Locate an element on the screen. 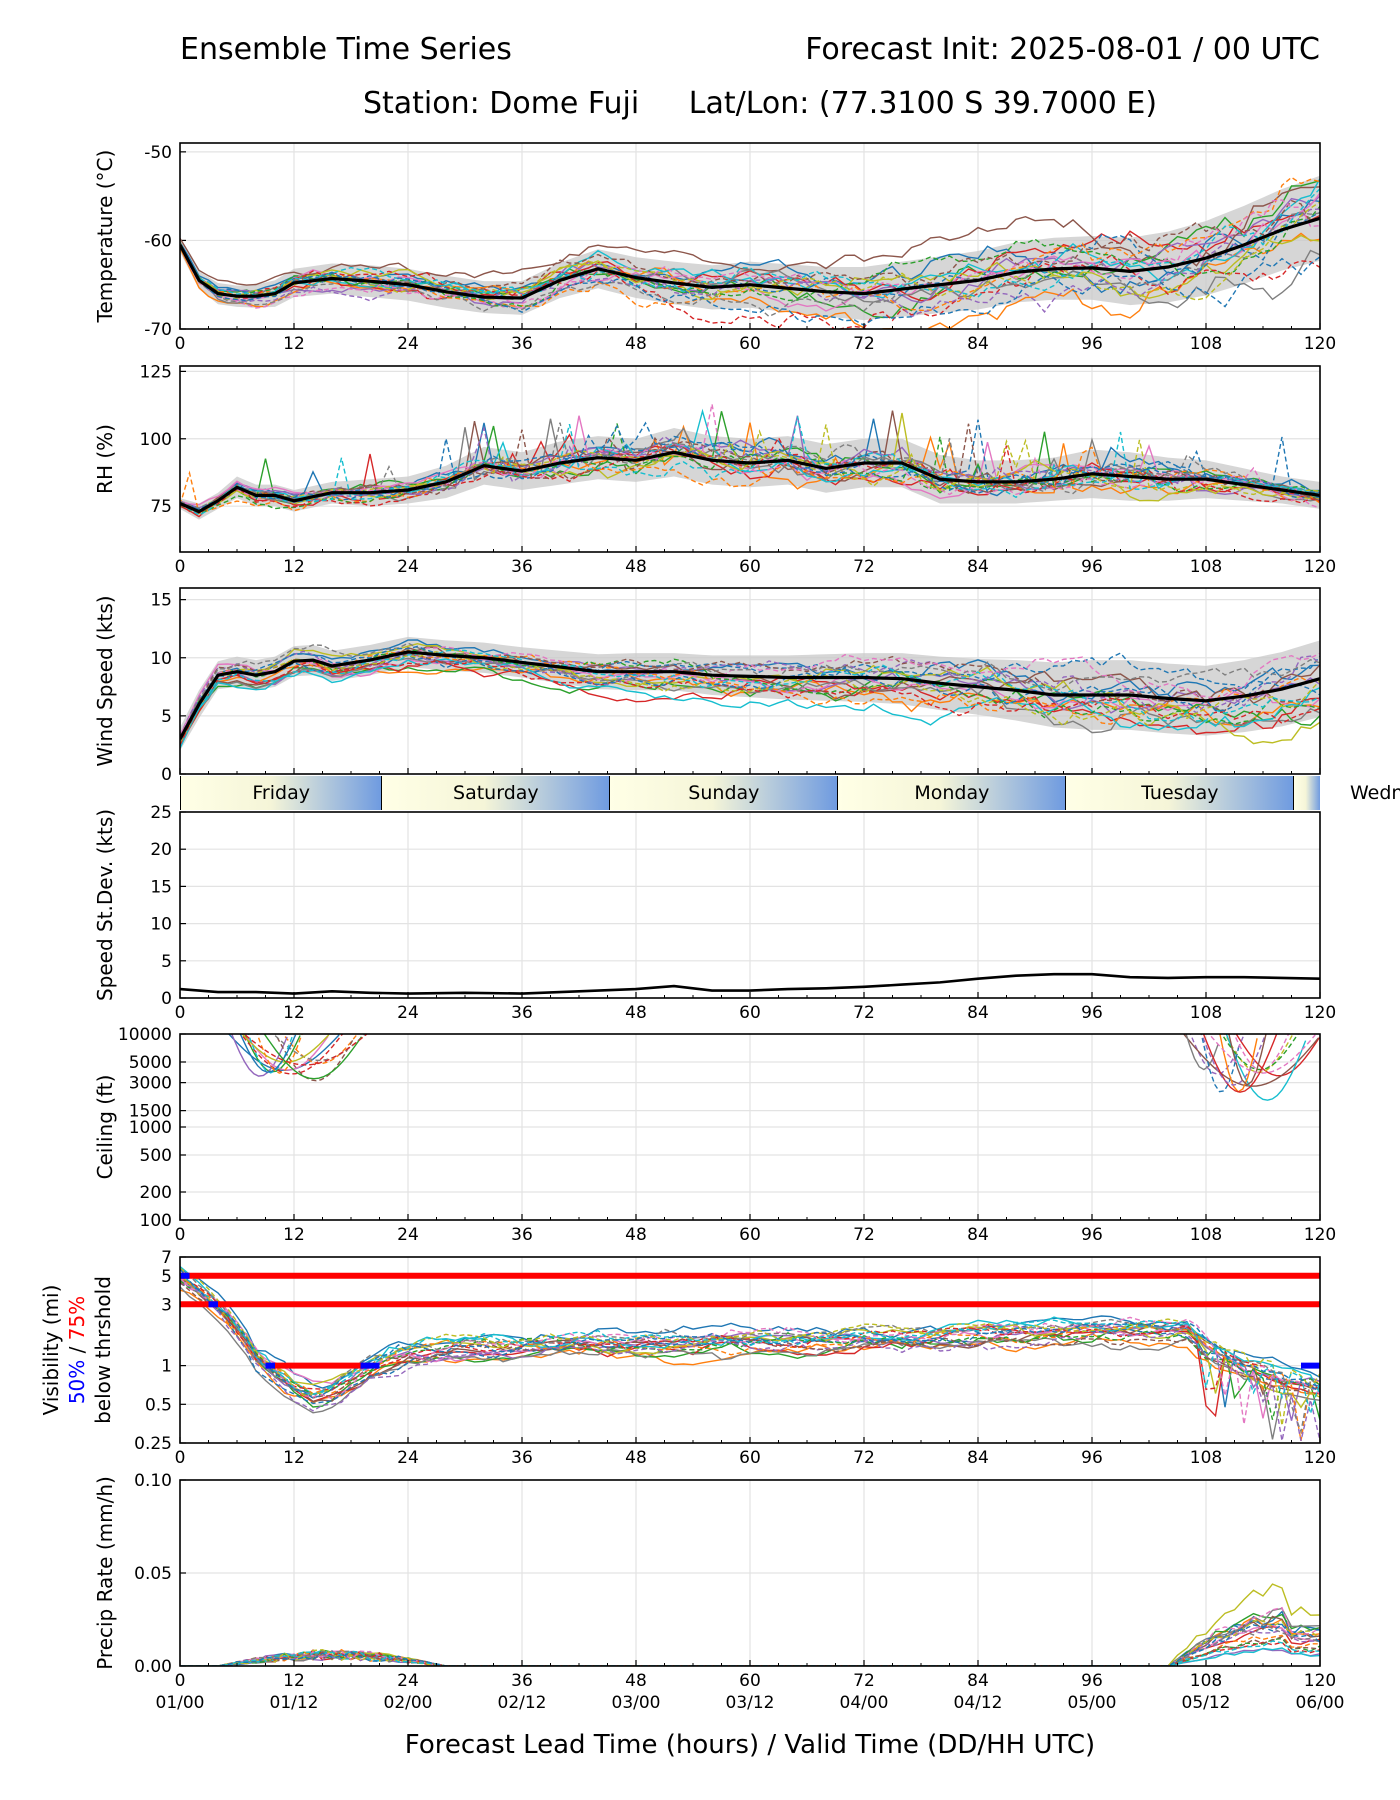 This screenshot has width=1400, height=1800. rh-ytick-label: 75 is located at coordinates (161, 507).